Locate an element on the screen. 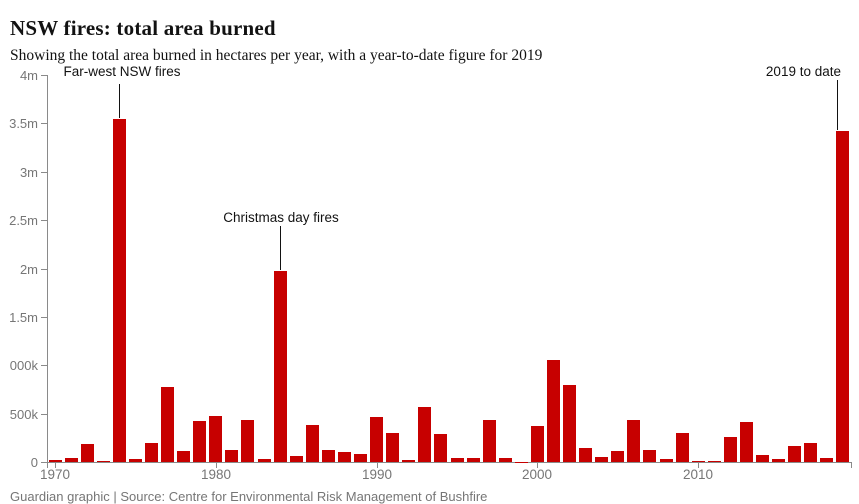 This screenshot has height=504, width=859. bar-2006 is located at coordinates (633, 441).